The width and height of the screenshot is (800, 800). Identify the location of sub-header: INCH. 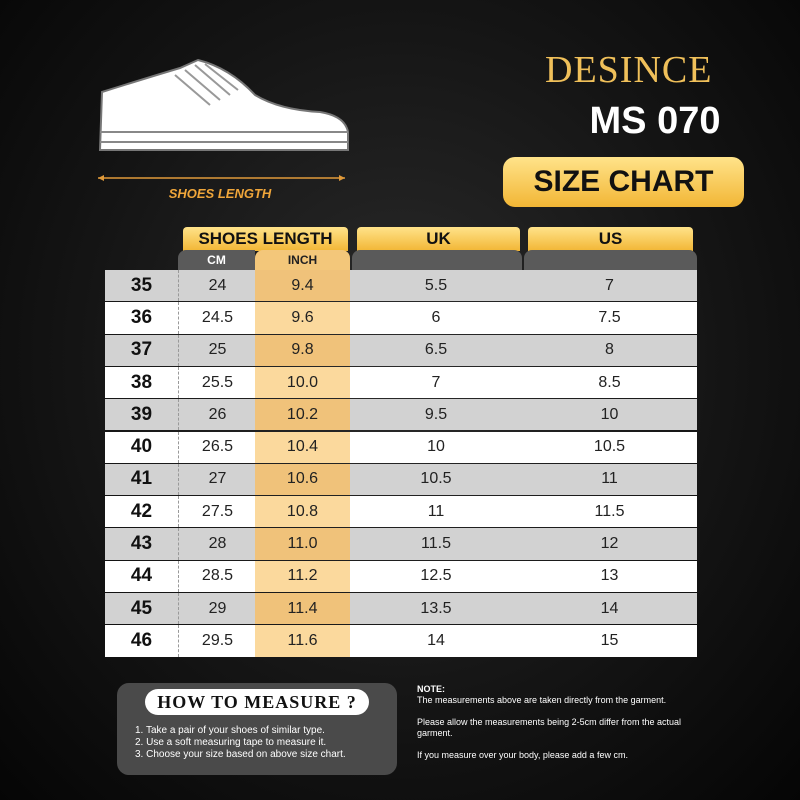
(302, 260).